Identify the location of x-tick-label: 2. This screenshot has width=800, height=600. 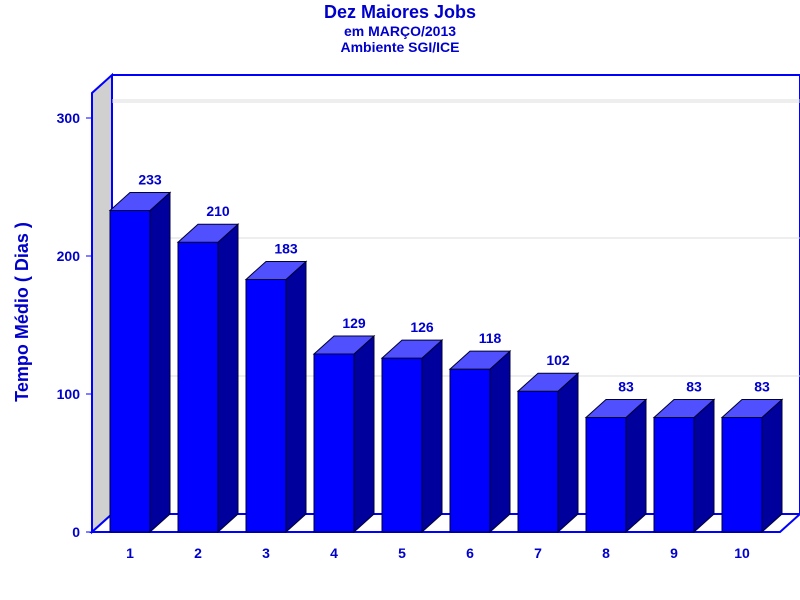
(198, 553).